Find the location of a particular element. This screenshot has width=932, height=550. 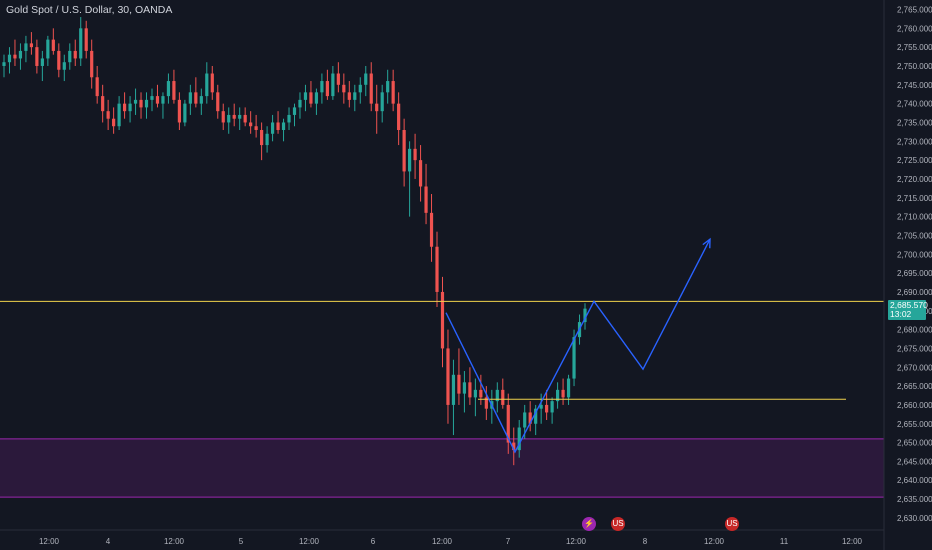

price-tick-label: 2,750.000 is located at coordinates (914, 66).